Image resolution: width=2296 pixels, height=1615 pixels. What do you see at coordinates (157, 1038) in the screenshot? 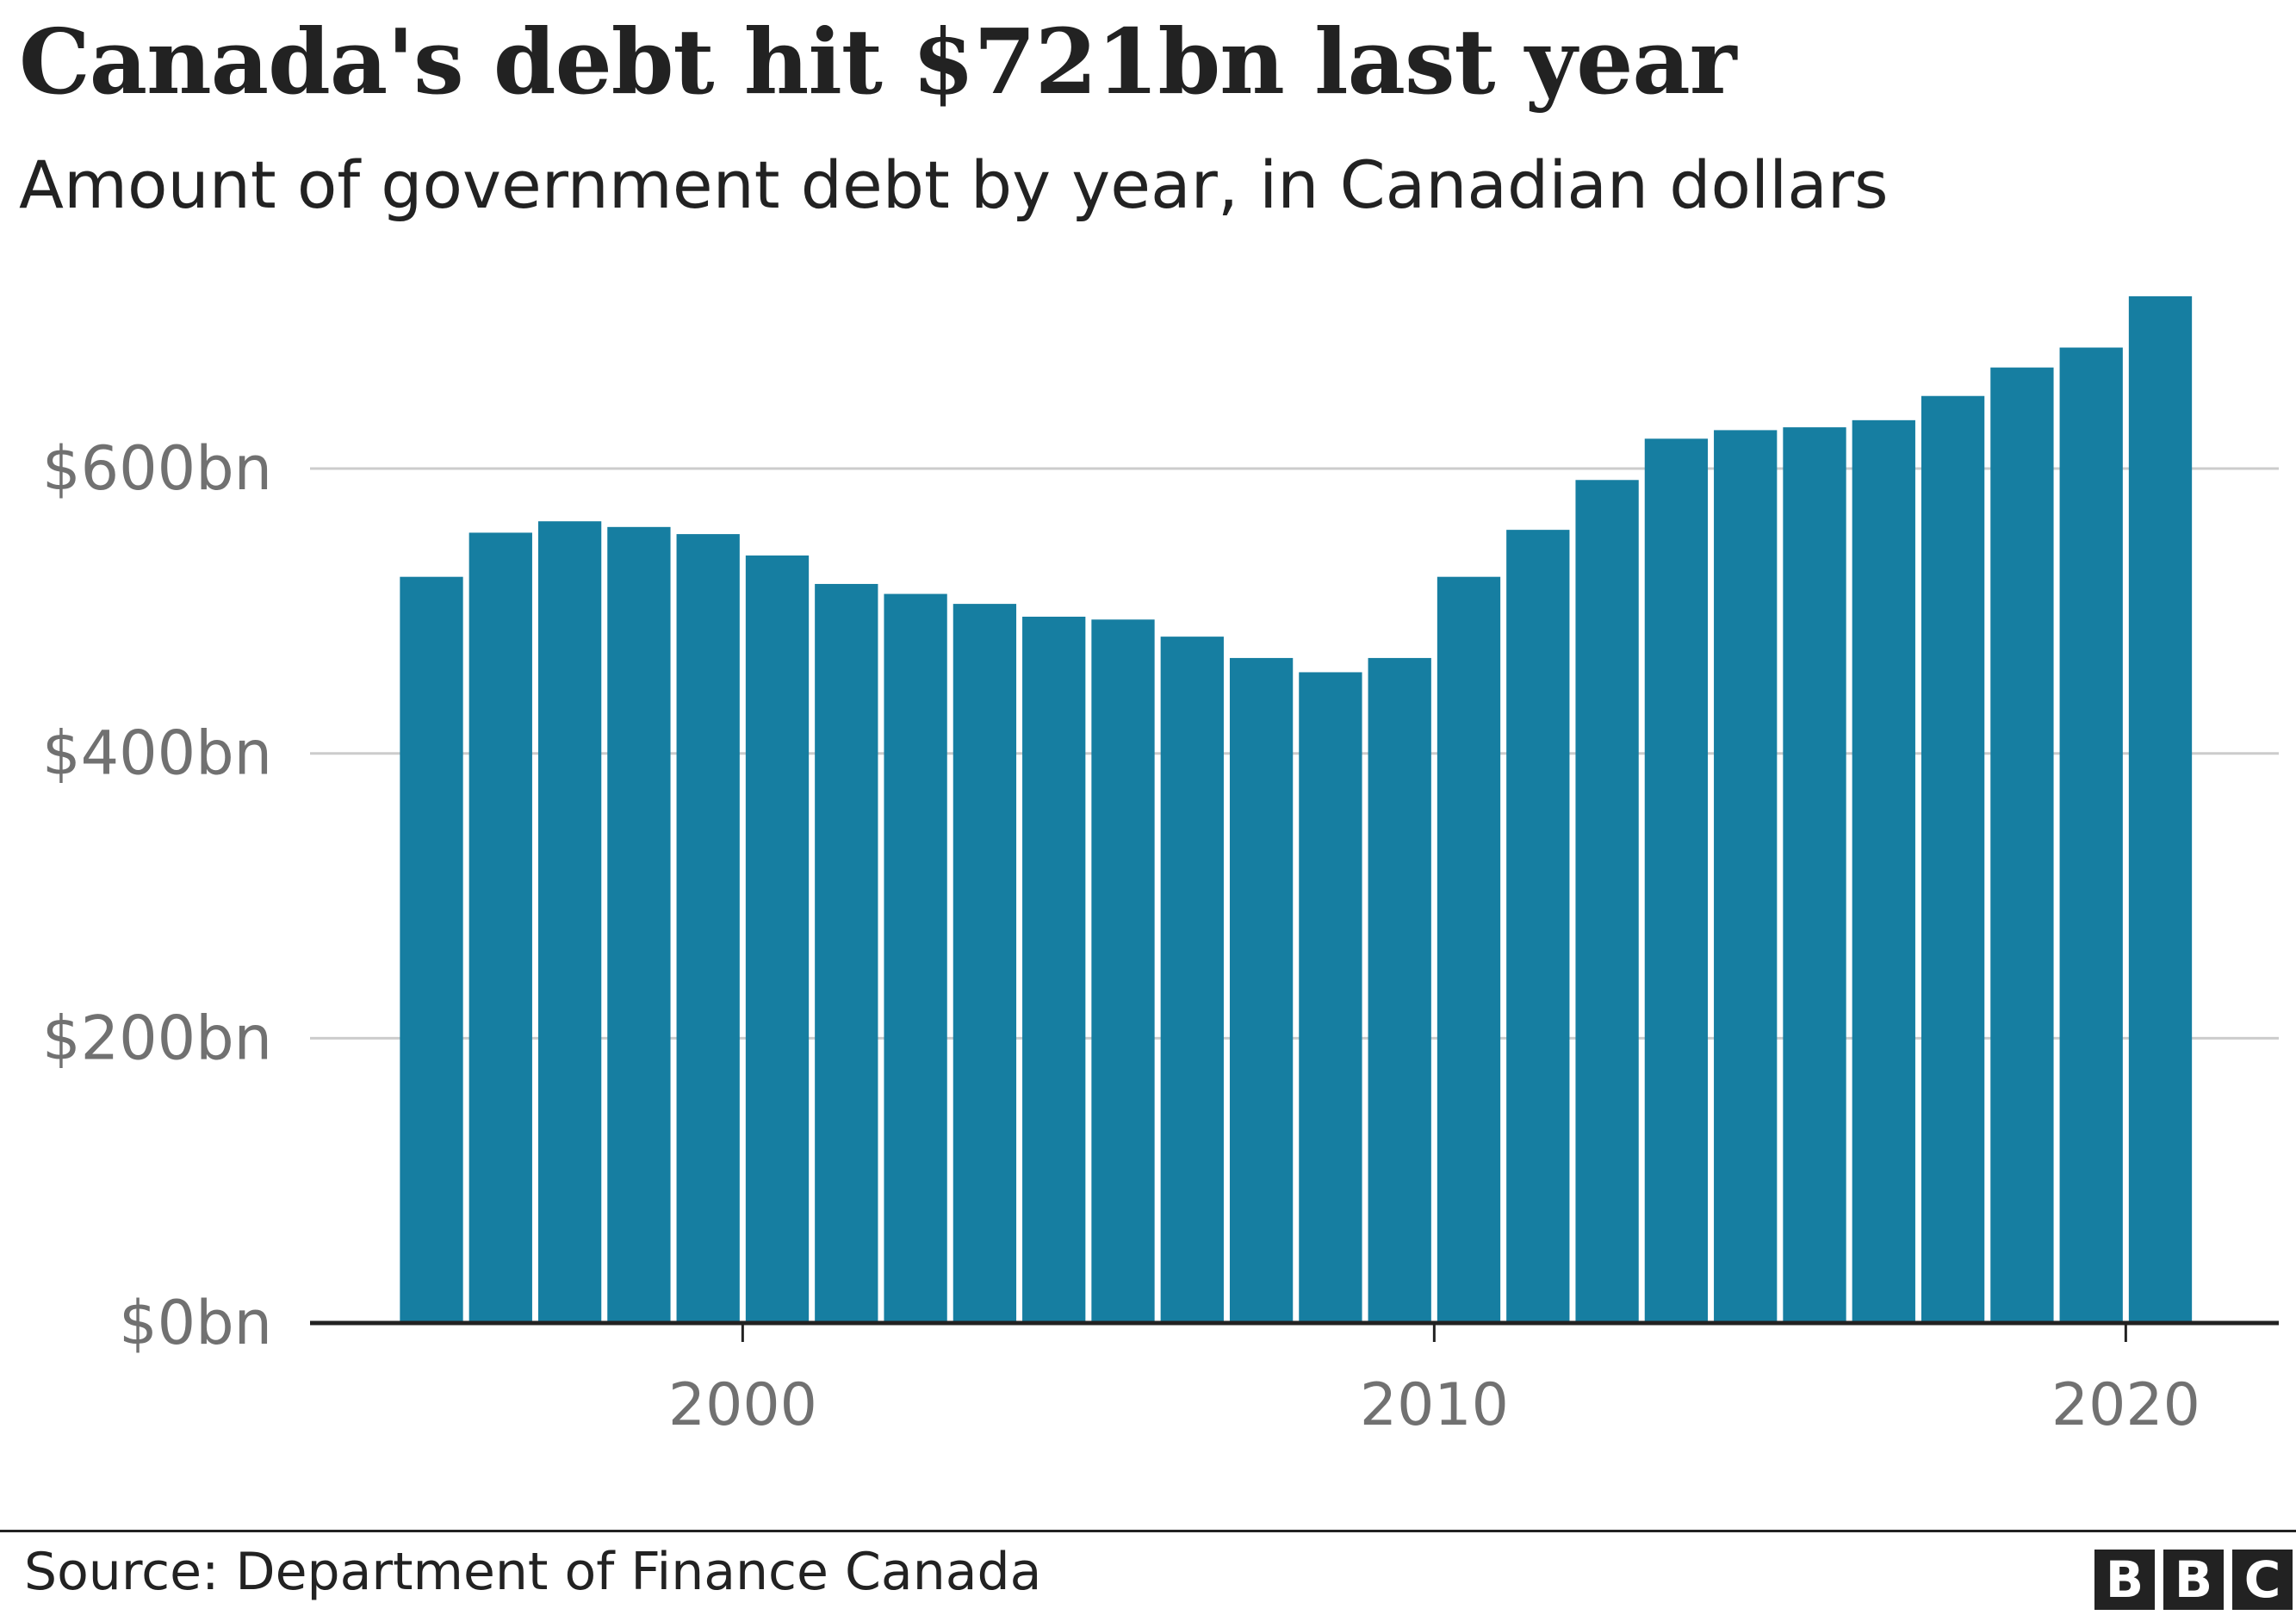
I see `y-tick-label: $200bn` at bounding box center [157, 1038].